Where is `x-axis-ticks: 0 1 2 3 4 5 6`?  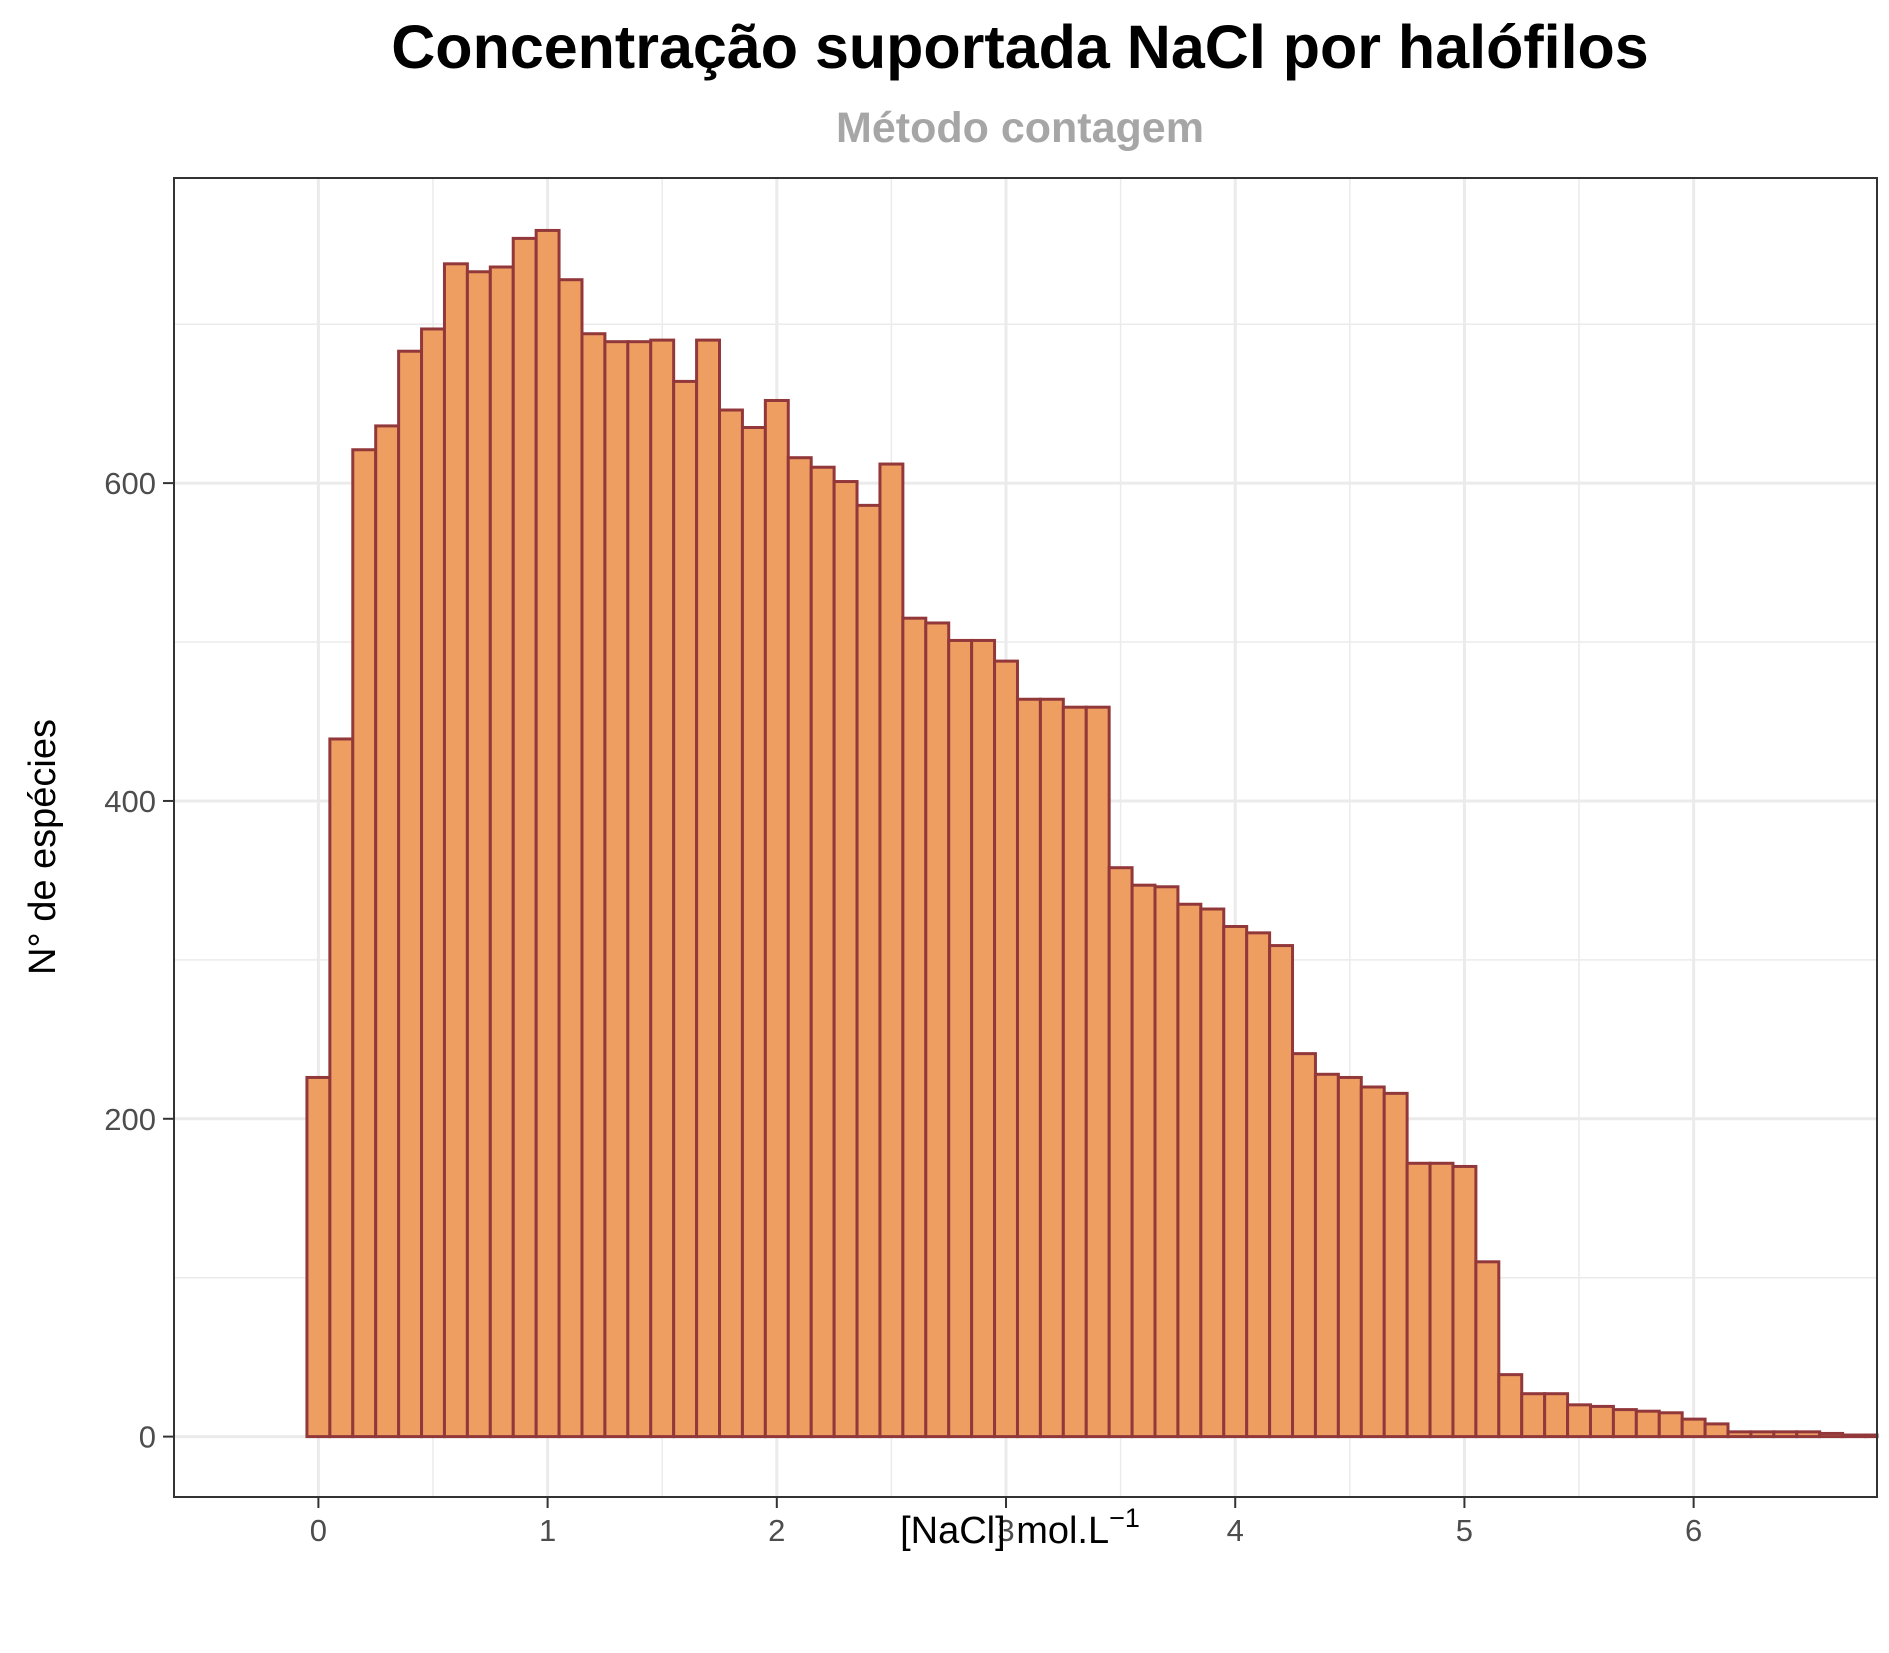 x-axis-ticks: 0 1 2 3 4 5 6 is located at coordinates (1006, 1522).